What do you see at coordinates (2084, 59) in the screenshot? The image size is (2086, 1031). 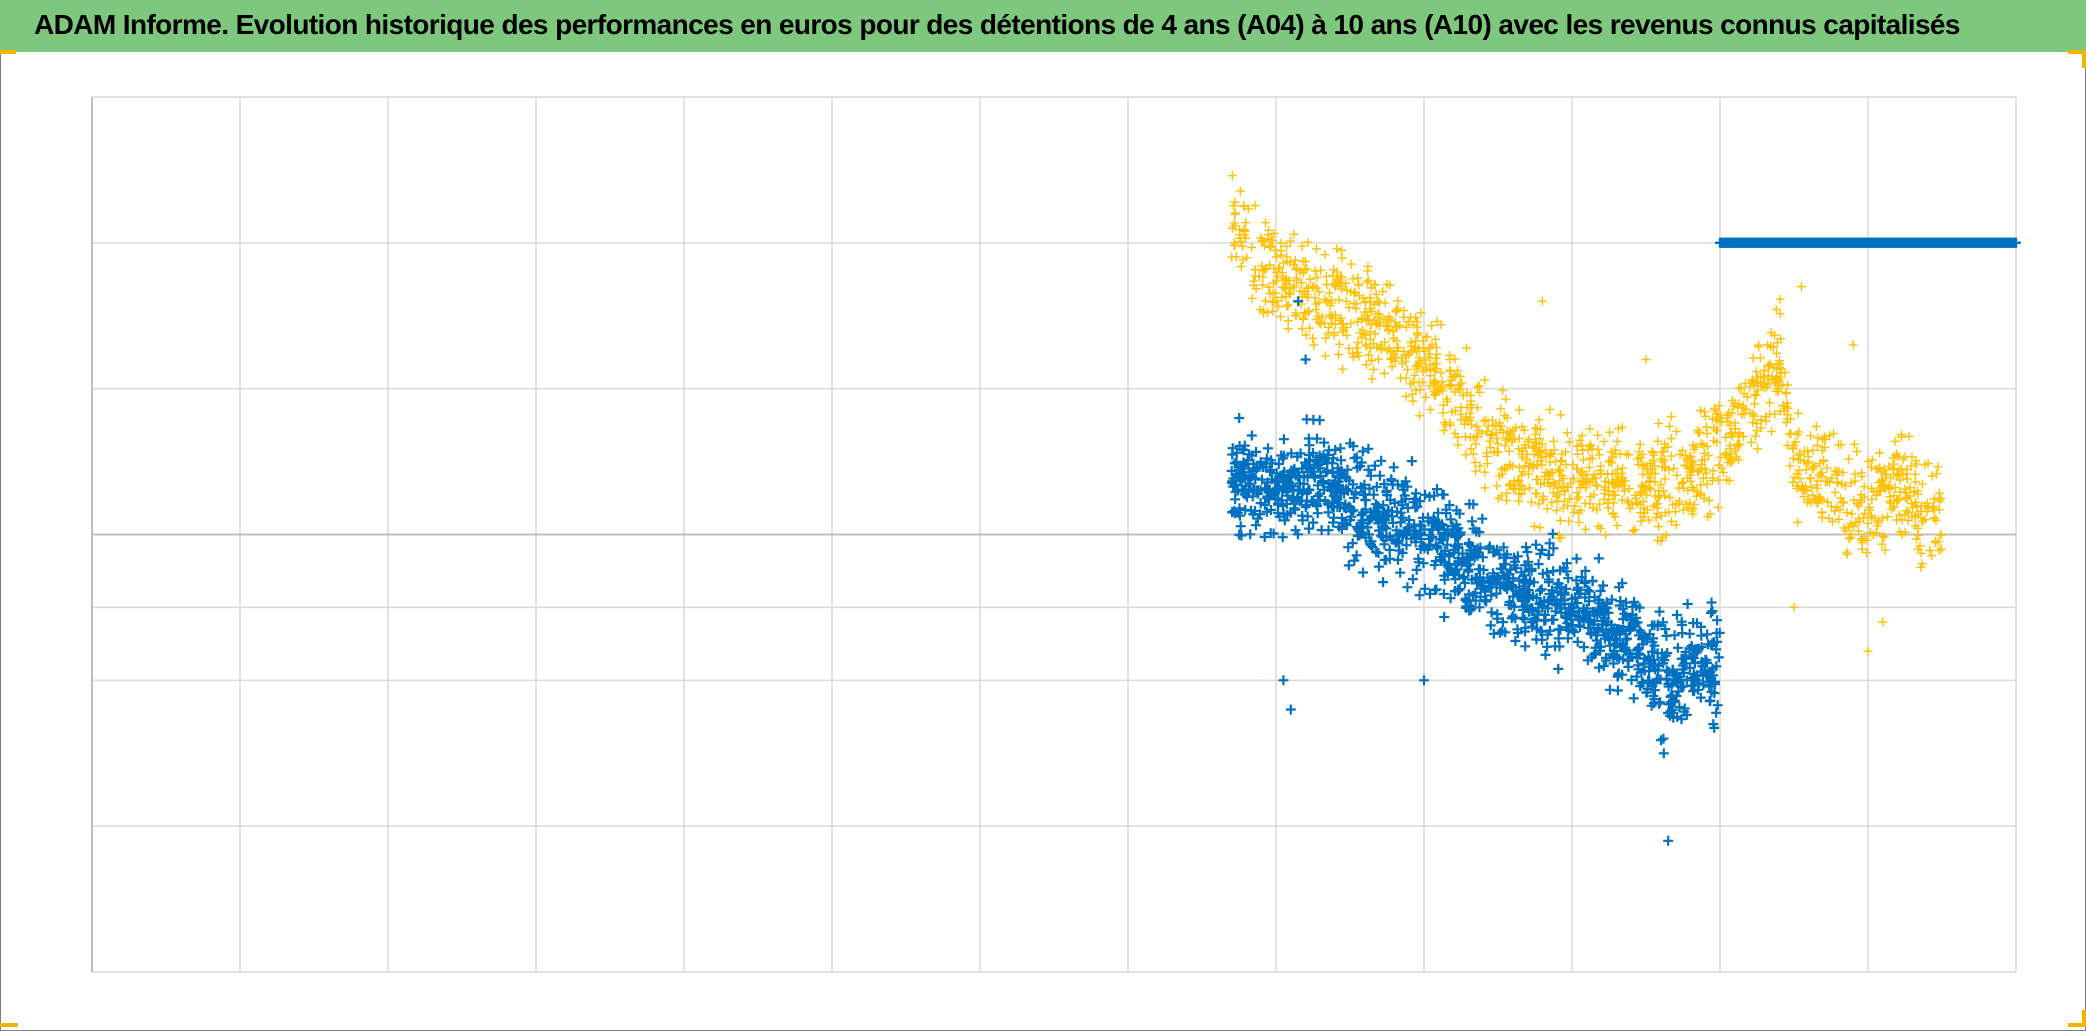 I see `resize-handle-top-right-edge` at bounding box center [2084, 59].